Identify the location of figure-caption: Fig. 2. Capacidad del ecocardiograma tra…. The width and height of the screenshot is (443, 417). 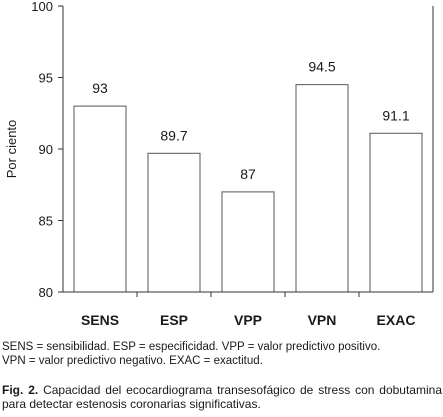
(222, 397).